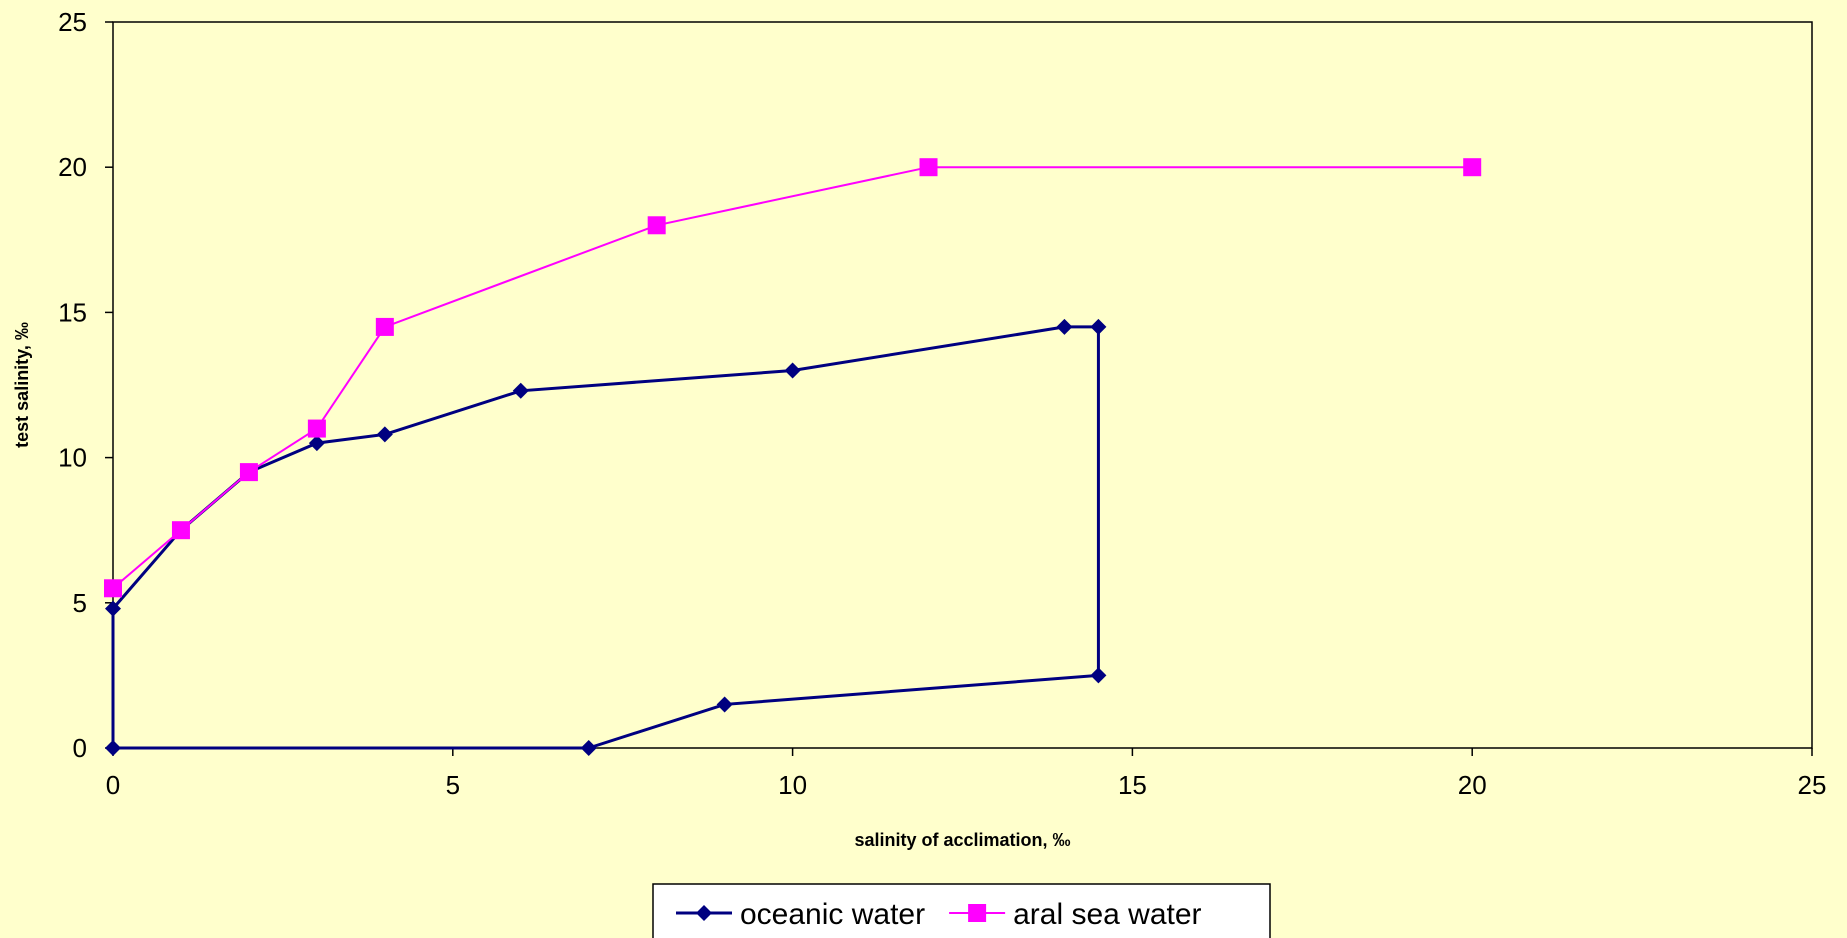 Image resolution: width=1847 pixels, height=938 pixels. What do you see at coordinates (792, 785) in the screenshot?
I see `x-tick-label: 10` at bounding box center [792, 785].